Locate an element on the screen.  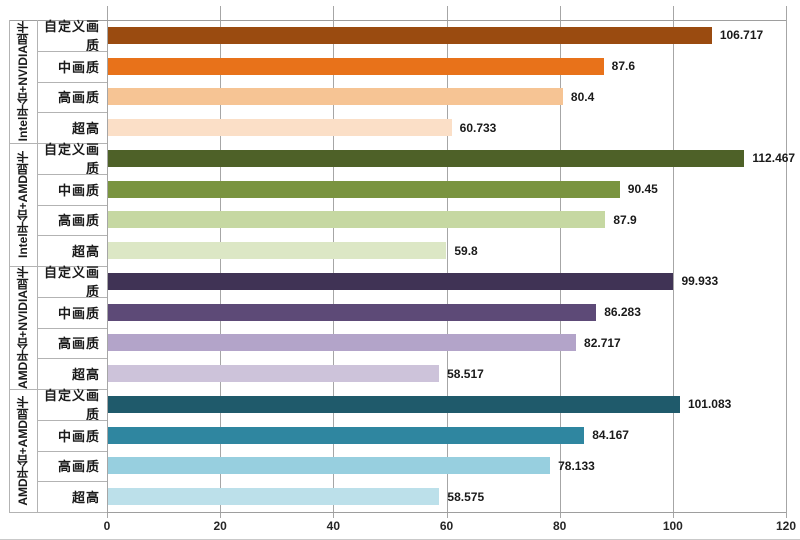
x-axis-line is located at coordinates (397, 512).